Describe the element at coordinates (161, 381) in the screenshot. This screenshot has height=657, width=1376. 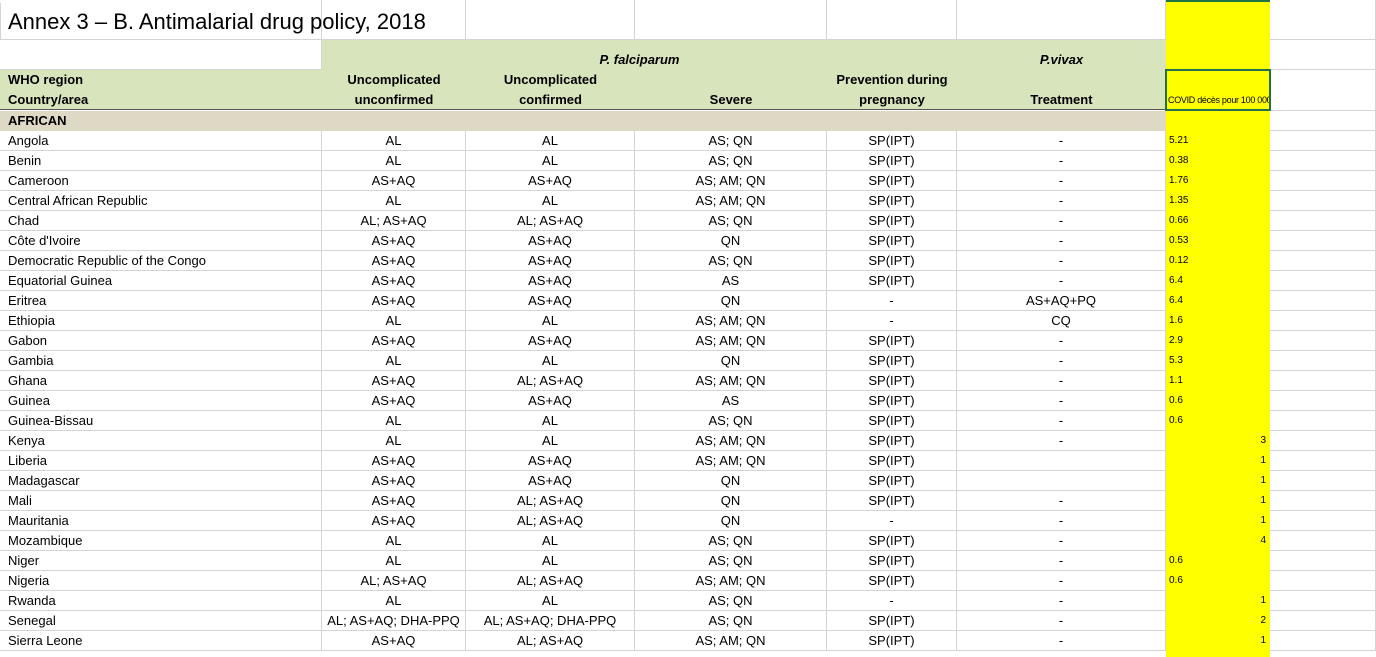
I see `country-cell: Ghana` at that location.